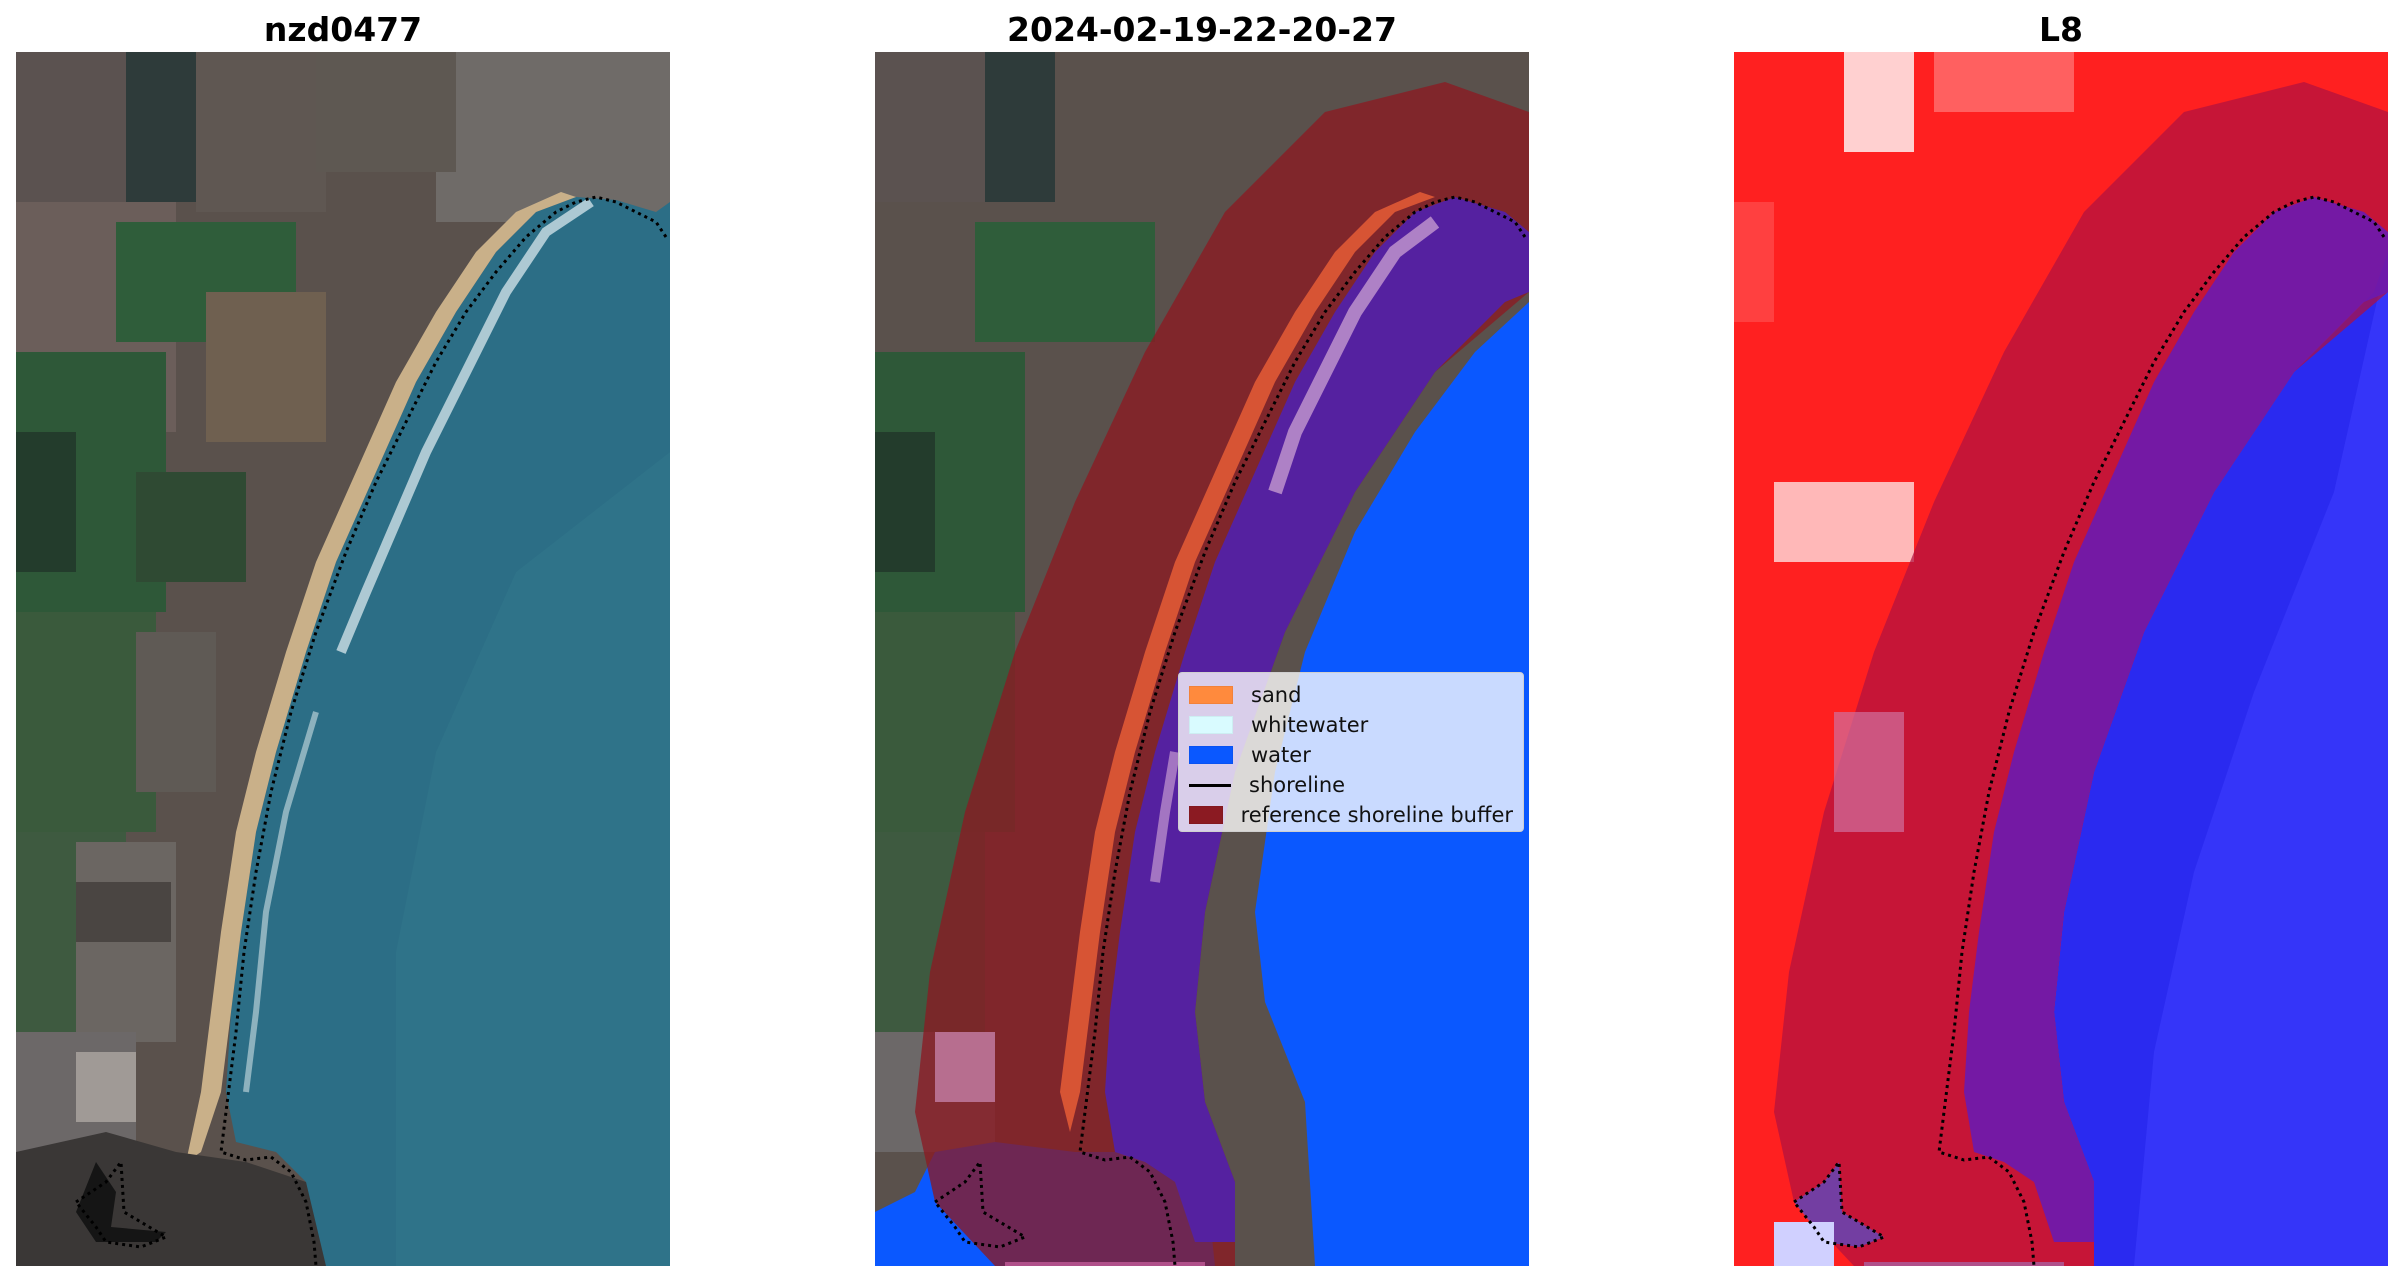 The width and height of the screenshot is (2403, 1283). I want to click on whitewater-swatch, so click(1211, 725).